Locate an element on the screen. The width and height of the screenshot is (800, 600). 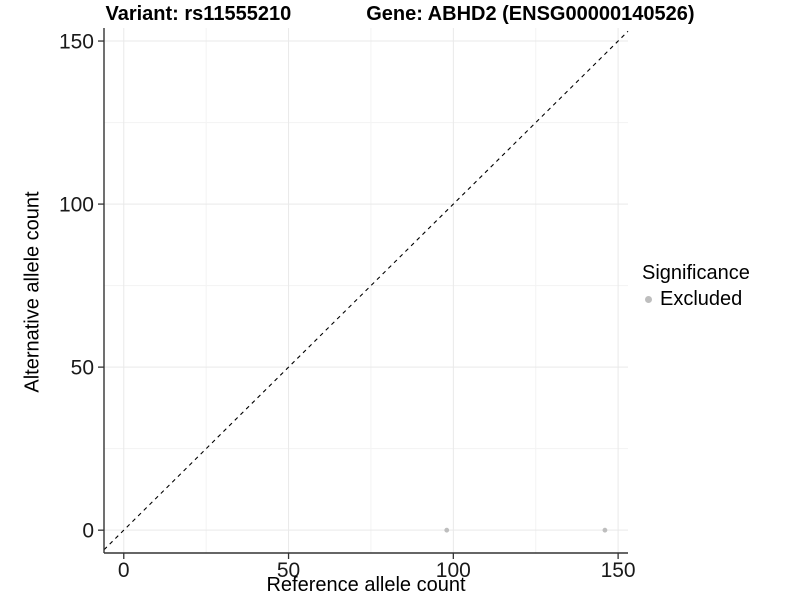
y-tick-label: 100 is located at coordinates (76, 205).